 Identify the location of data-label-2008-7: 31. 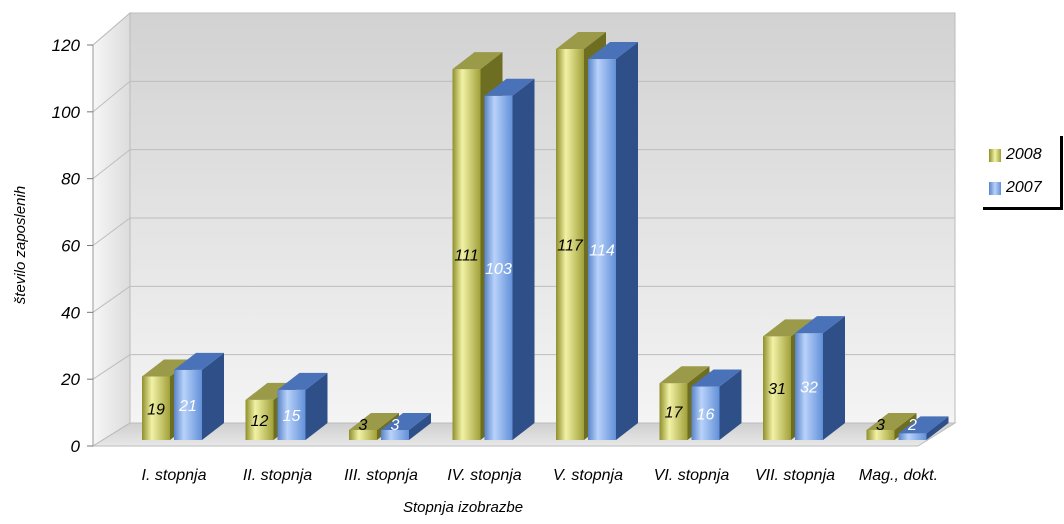
(777, 389).